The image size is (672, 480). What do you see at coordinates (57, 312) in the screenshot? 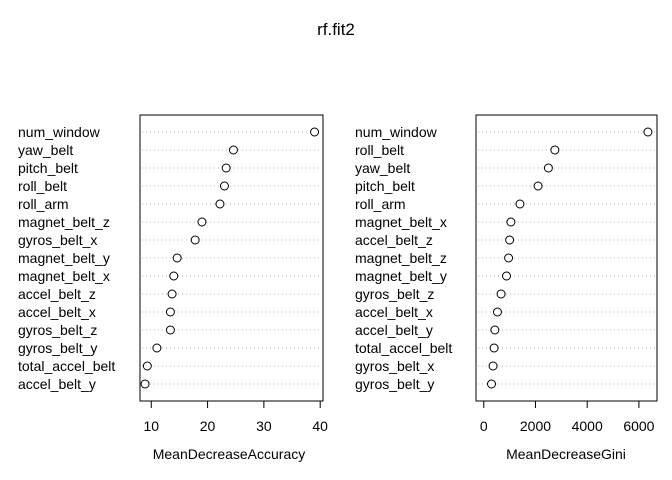
I see `panel-1-row-label: accel_belt_x` at bounding box center [57, 312].